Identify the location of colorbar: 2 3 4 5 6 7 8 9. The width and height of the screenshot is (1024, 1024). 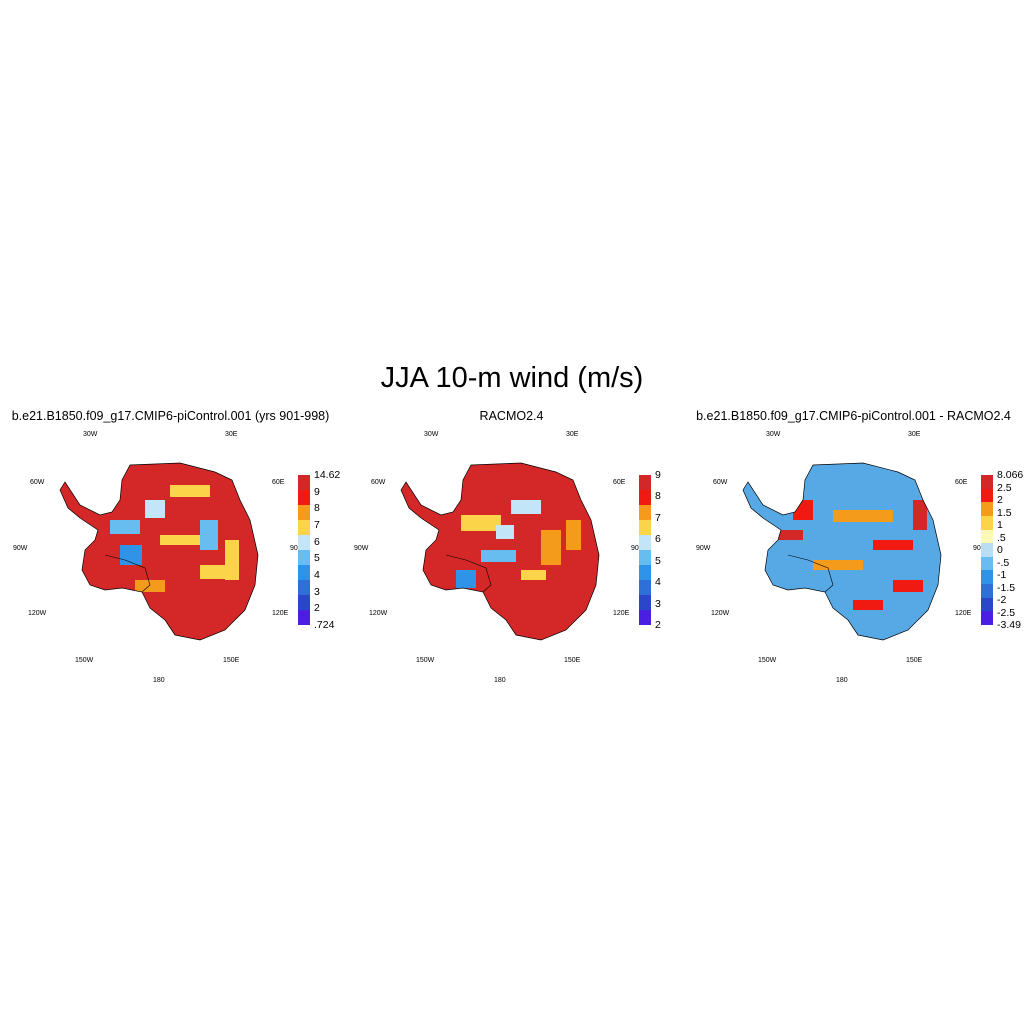
(650, 550).